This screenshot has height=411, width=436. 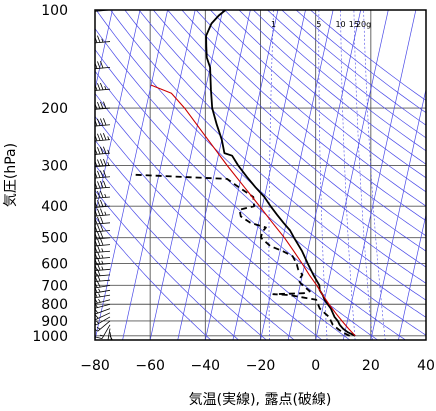 What do you see at coordinates (363, 24) in the screenshot?
I see `mixing-ratio-label: 20g` at bounding box center [363, 24].